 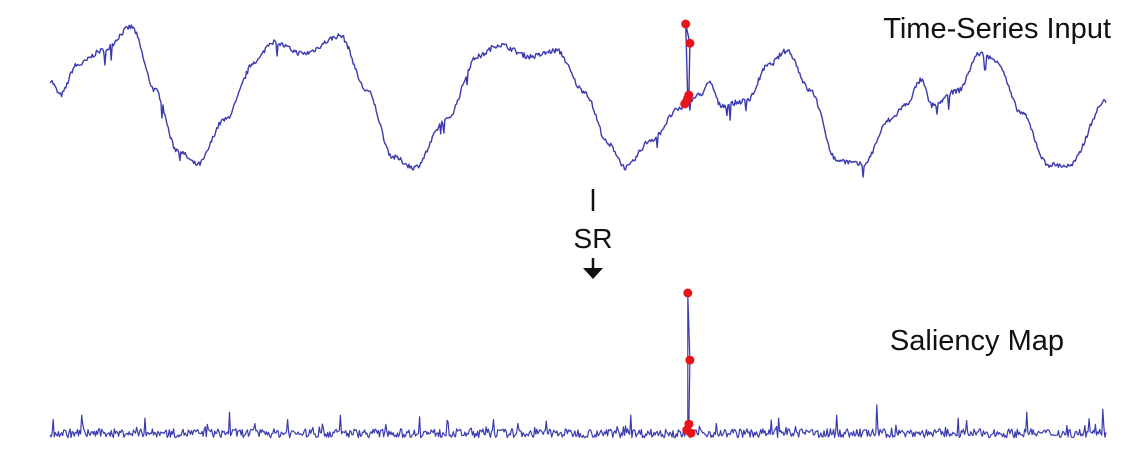 What do you see at coordinates (593, 238) in the screenshot?
I see `sr-label: SR` at bounding box center [593, 238].